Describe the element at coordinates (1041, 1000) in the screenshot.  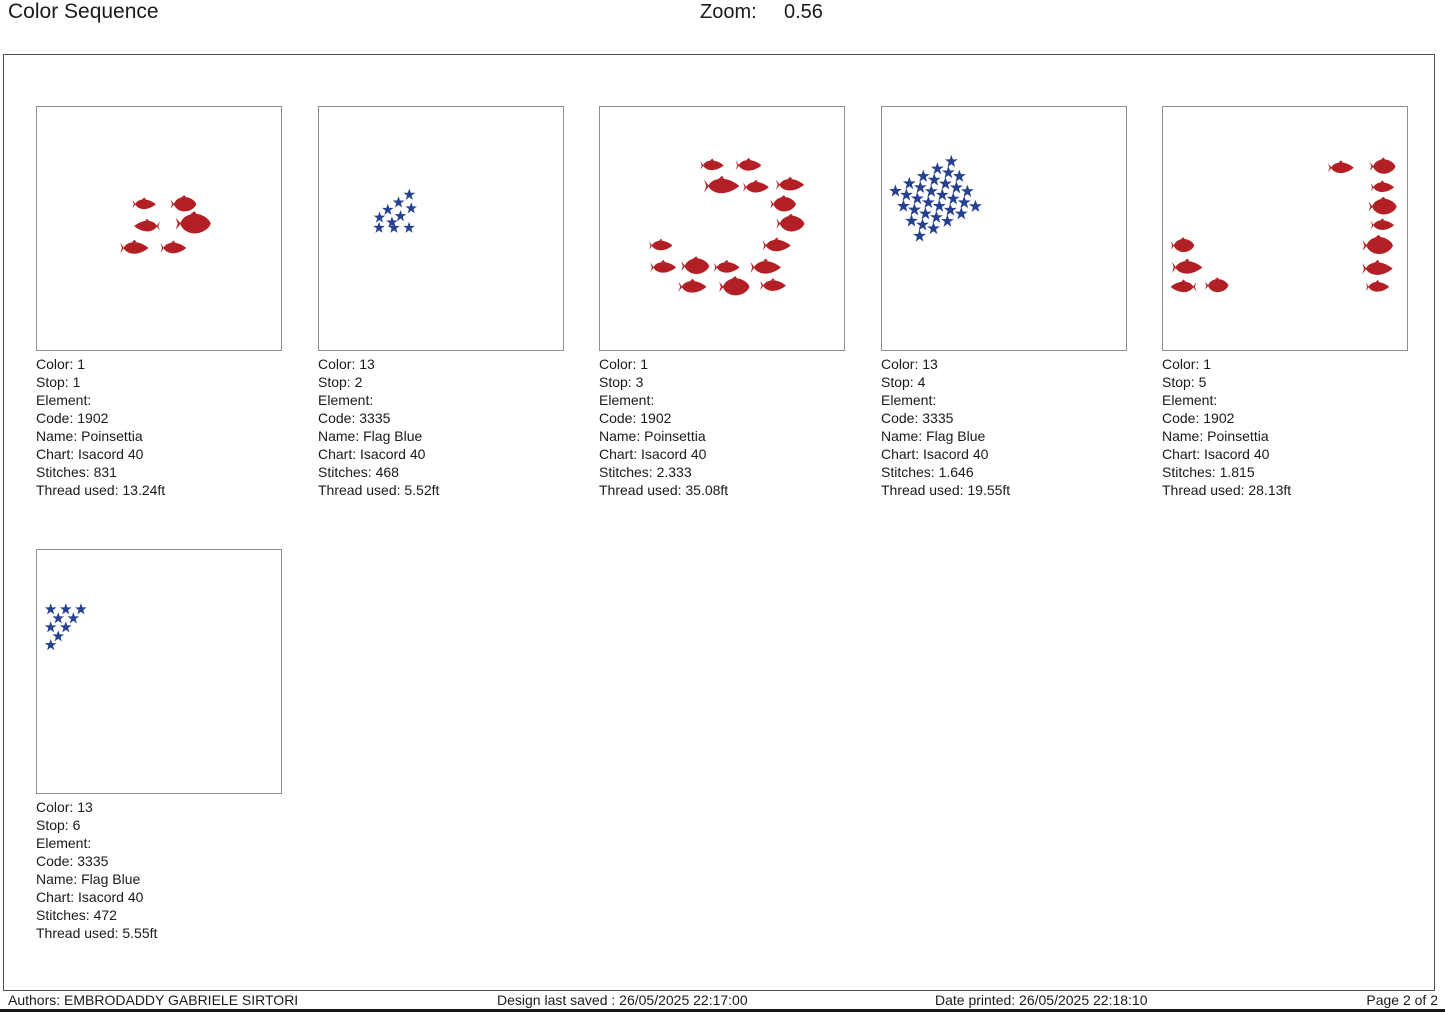
I see `footer-date-printed: Date printed: 26/05/2025 22:18:10` at that location.